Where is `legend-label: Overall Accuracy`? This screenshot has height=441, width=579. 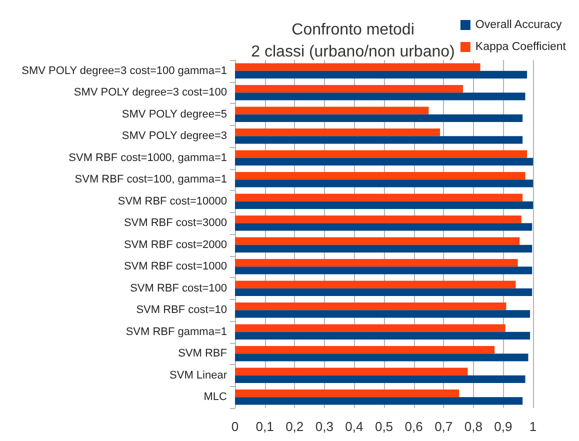 legend-label: Overall Accuracy is located at coordinates (518, 25).